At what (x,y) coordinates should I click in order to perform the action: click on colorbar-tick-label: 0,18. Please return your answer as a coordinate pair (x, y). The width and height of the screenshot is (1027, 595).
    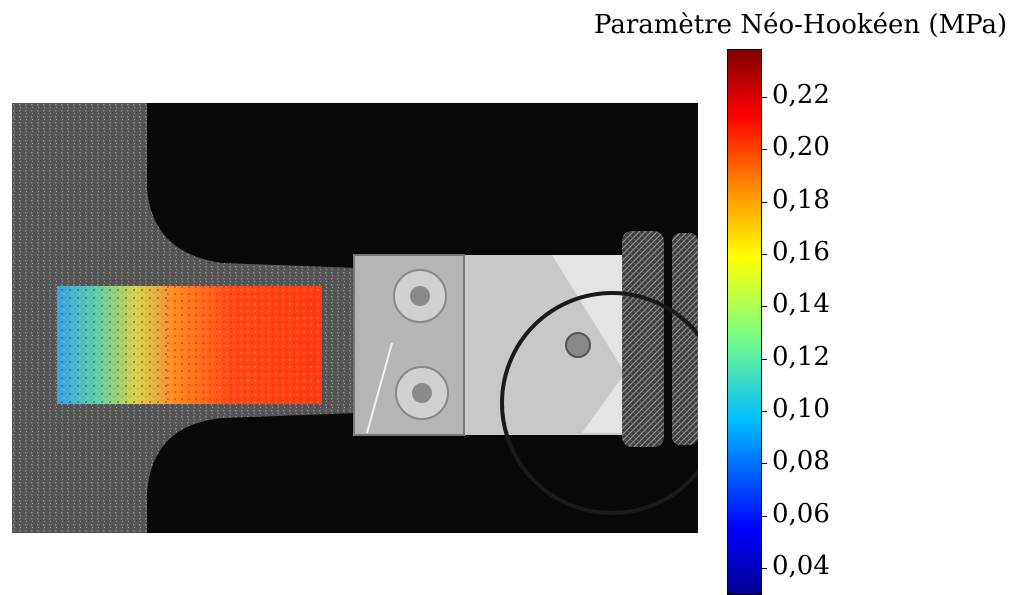
    Looking at the image, I should click on (801, 199).